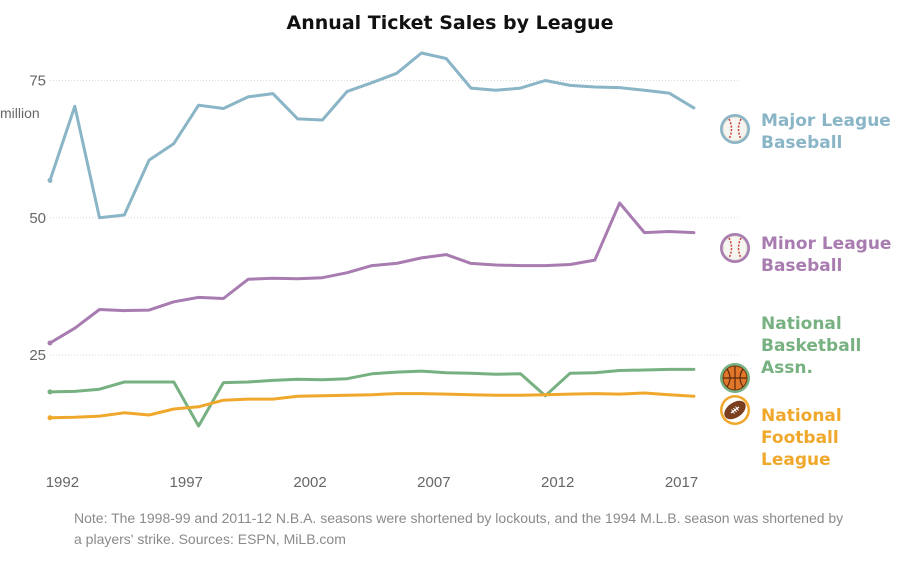 The width and height of the screenshot is (902, 574). Describe the element at coordinates (735, 269) in the screenshot. I see `series-icons` at that location.